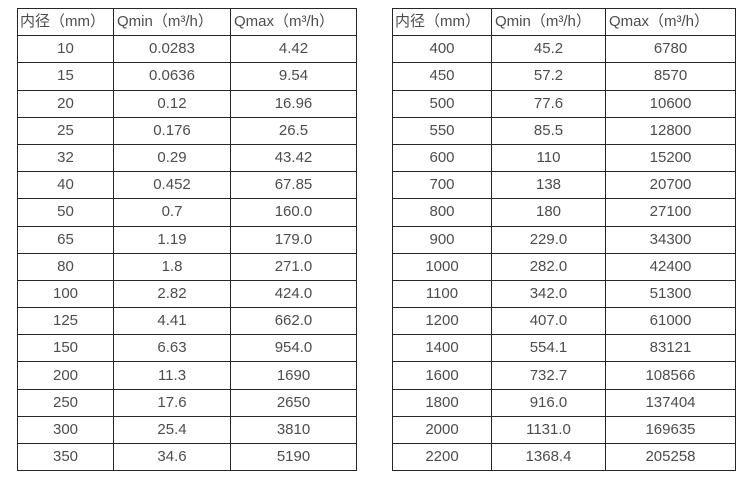 The width and height of the screenshot is (750, 483). Describe the element at coordinates (172, 457) in the screenshot. I see `table-cell: 34.6` at that location.